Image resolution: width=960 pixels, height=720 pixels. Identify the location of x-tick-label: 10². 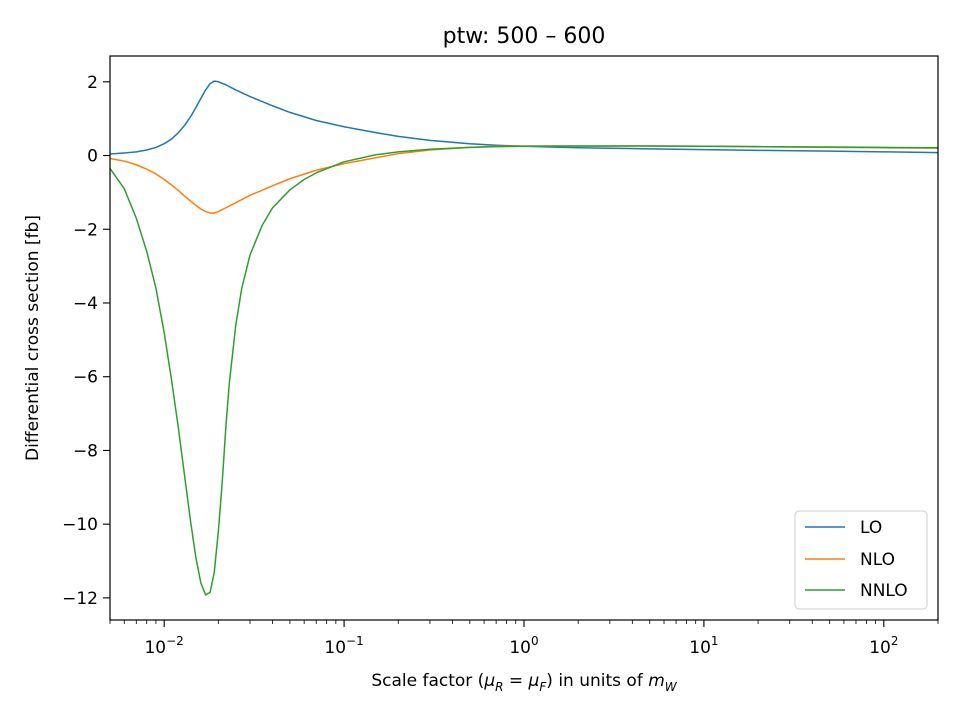
(883, 646).